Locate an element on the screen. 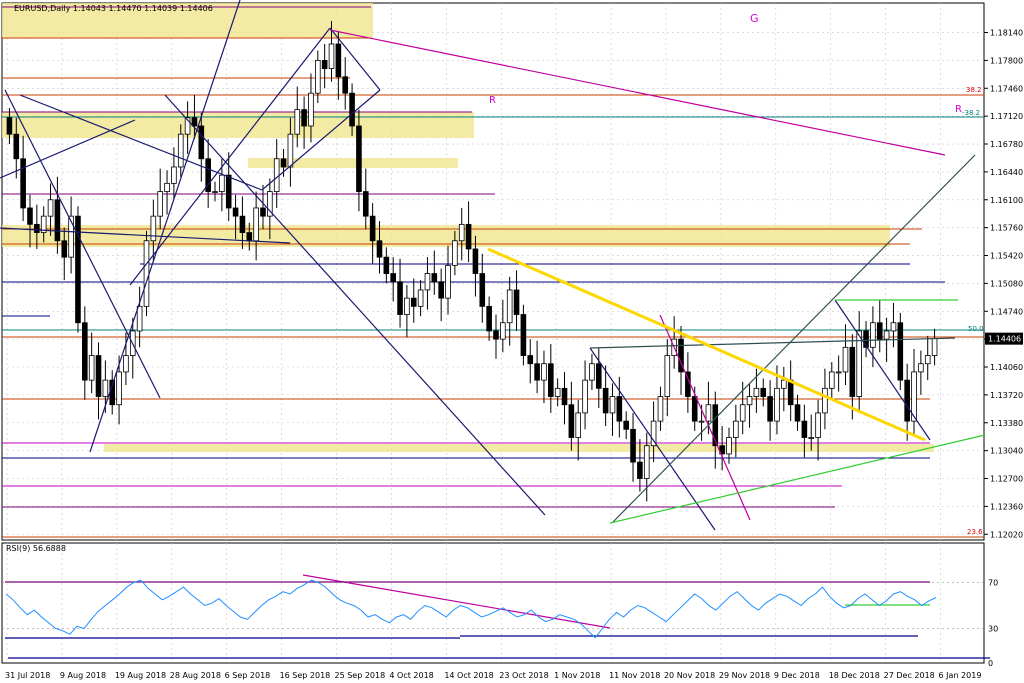  annotation-r-right: R is located at coordinates (958, 109).